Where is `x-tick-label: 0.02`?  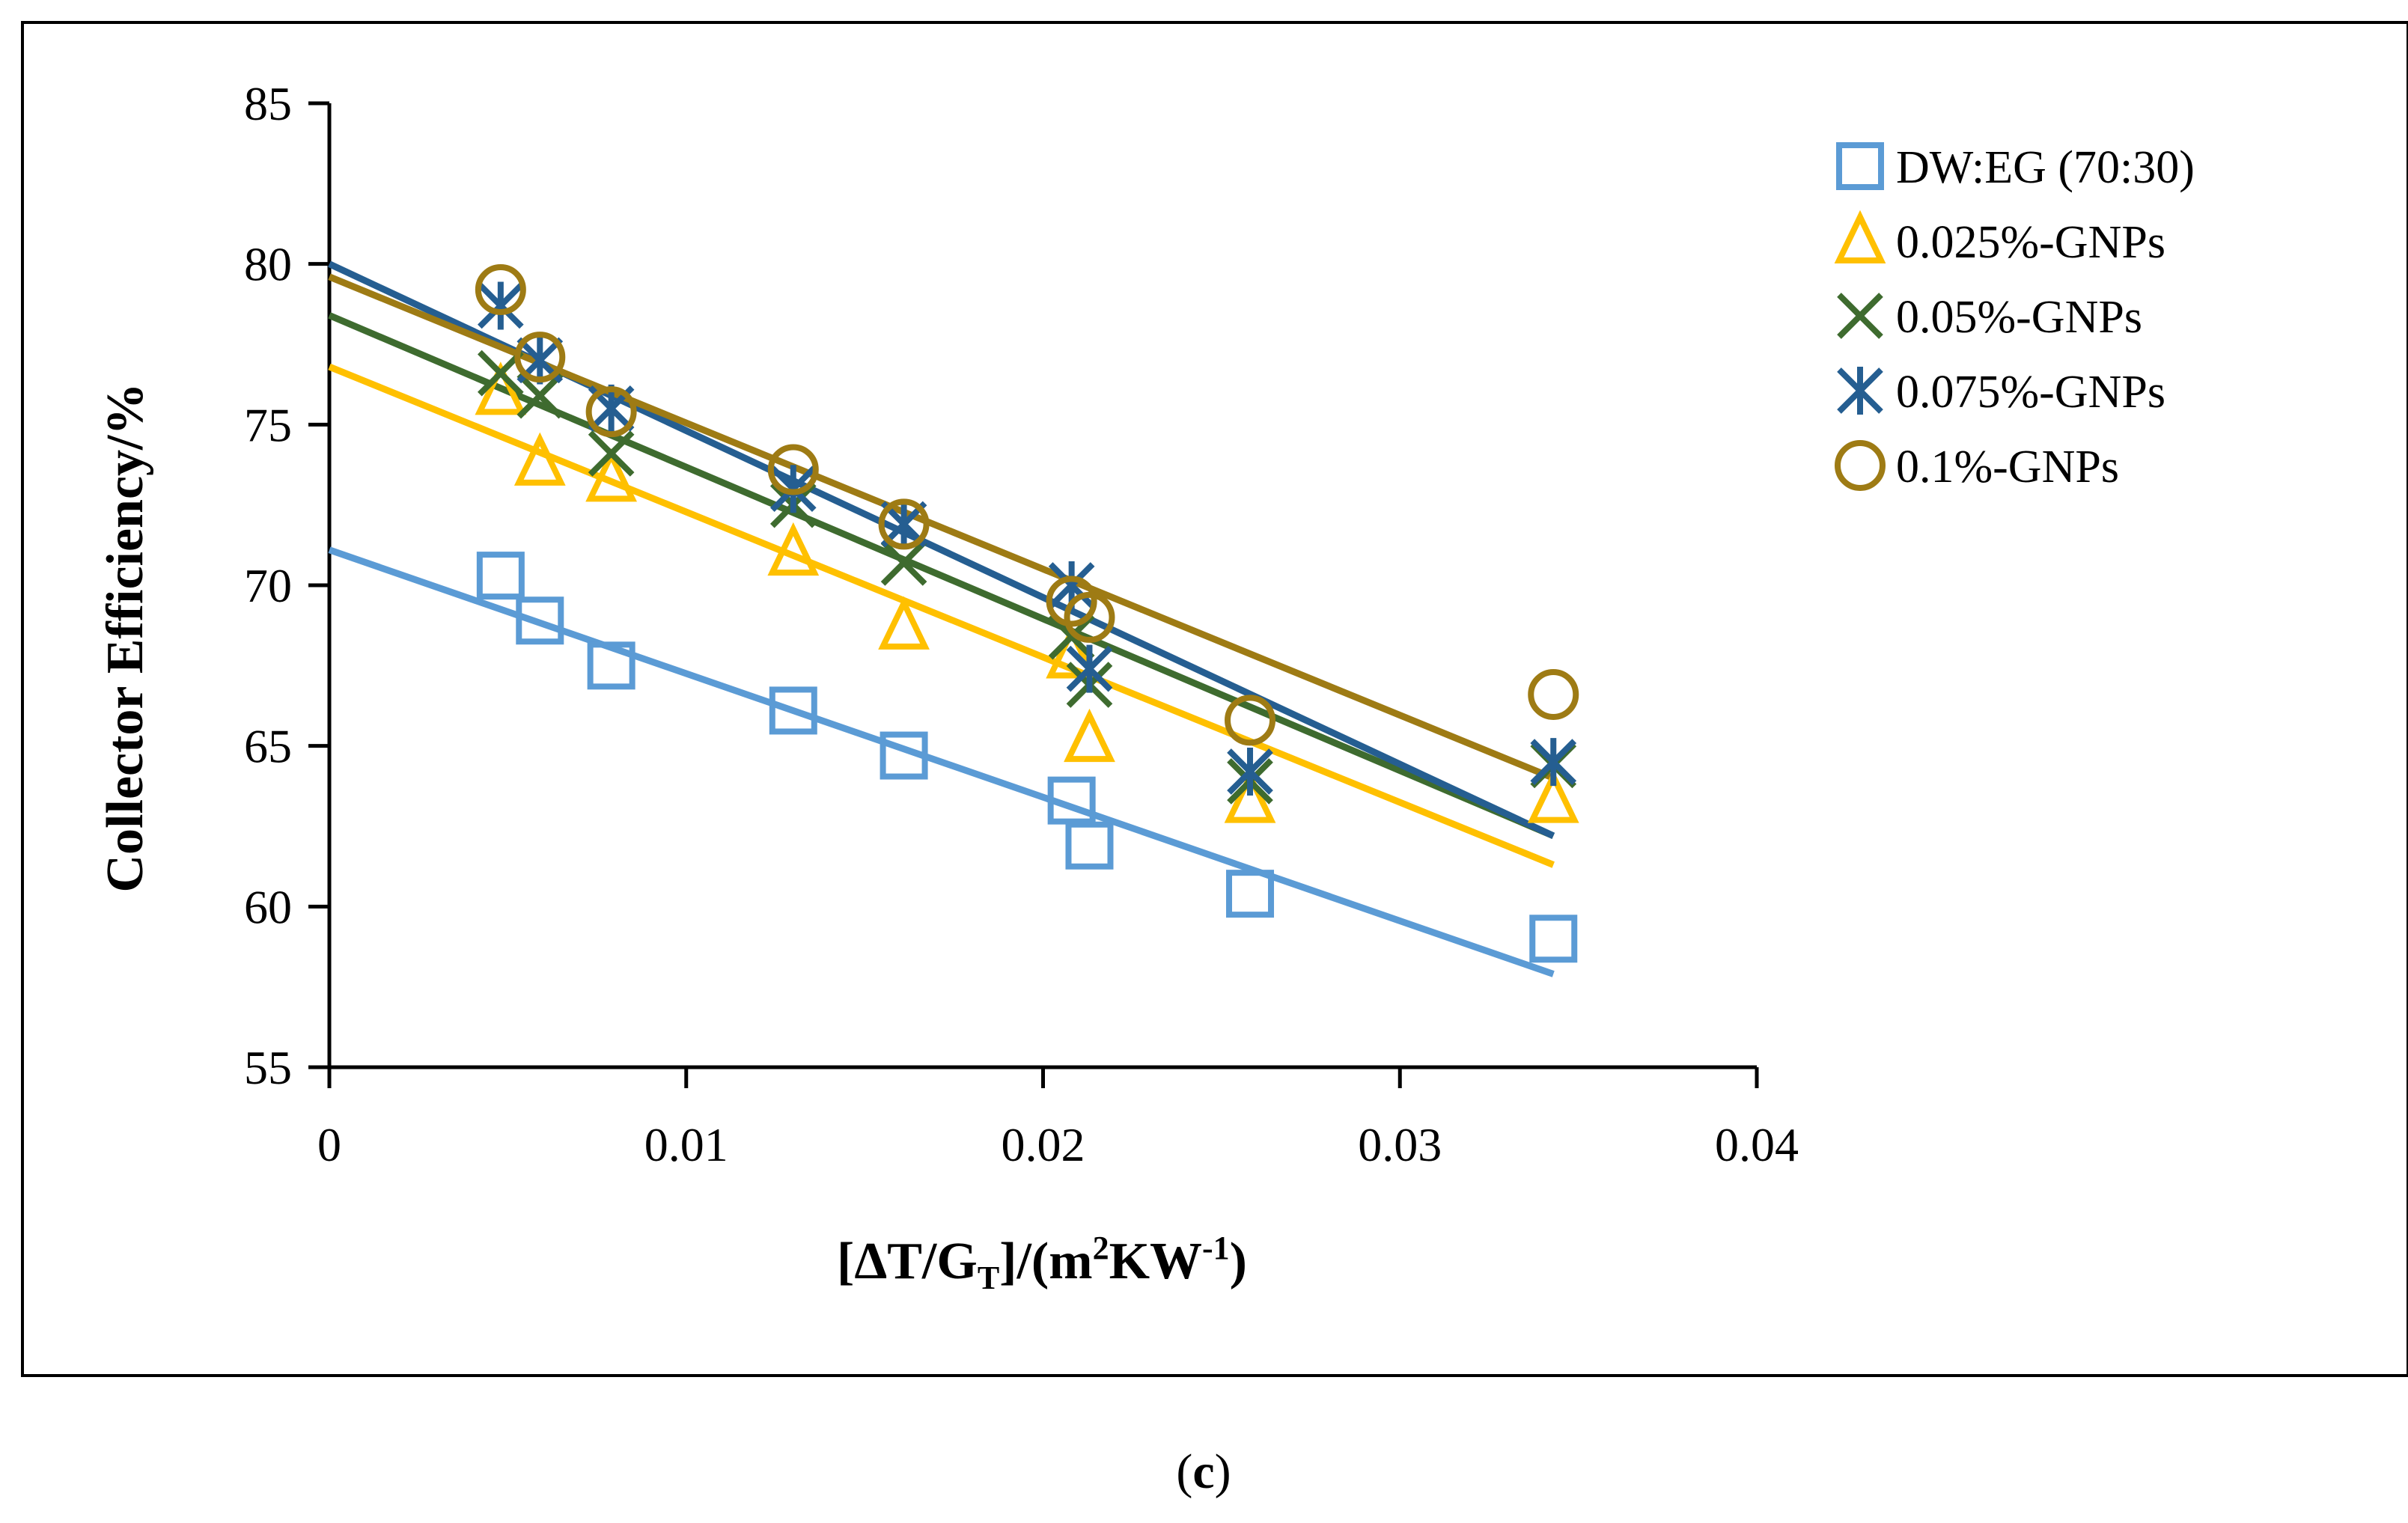
x-tick-label: 0.02 is located at coordinates (1043, 1144).